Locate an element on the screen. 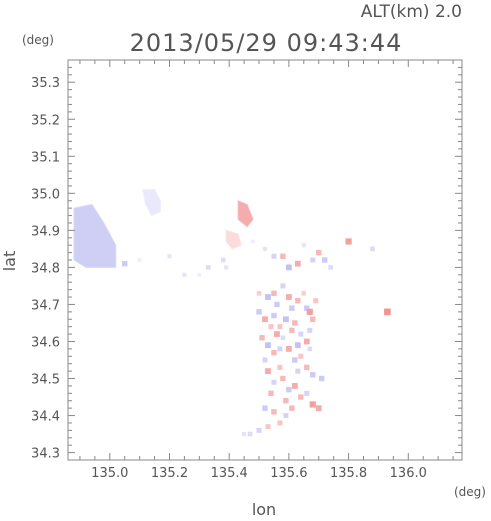 This screenshot has height=521, width=491. y-tick-label: 34.3 is located at coordinates (45, 454).